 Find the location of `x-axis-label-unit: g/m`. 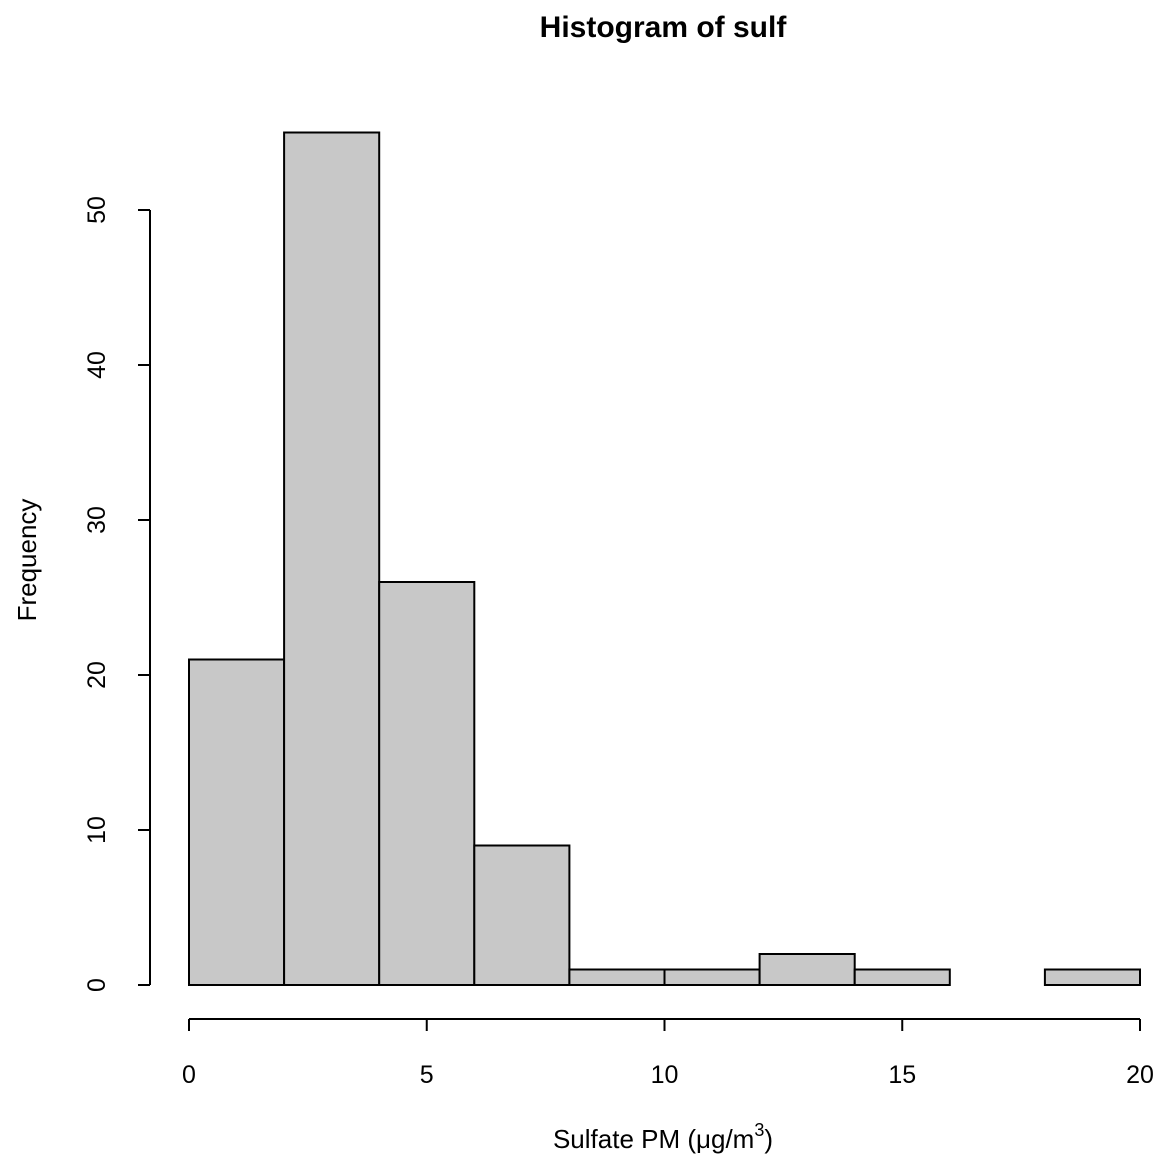

x-axis-label-unit: g/m is located at coordinates (732, 1139).